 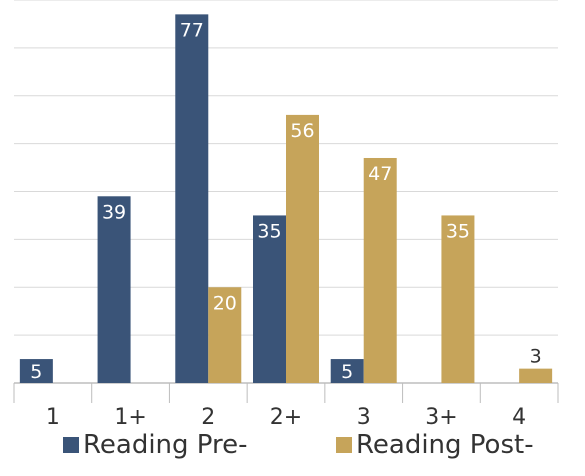 What do you see at coordinates (380, 174) in the screenshot?
I see `data-label: 47` at bounding box center [380, 174].